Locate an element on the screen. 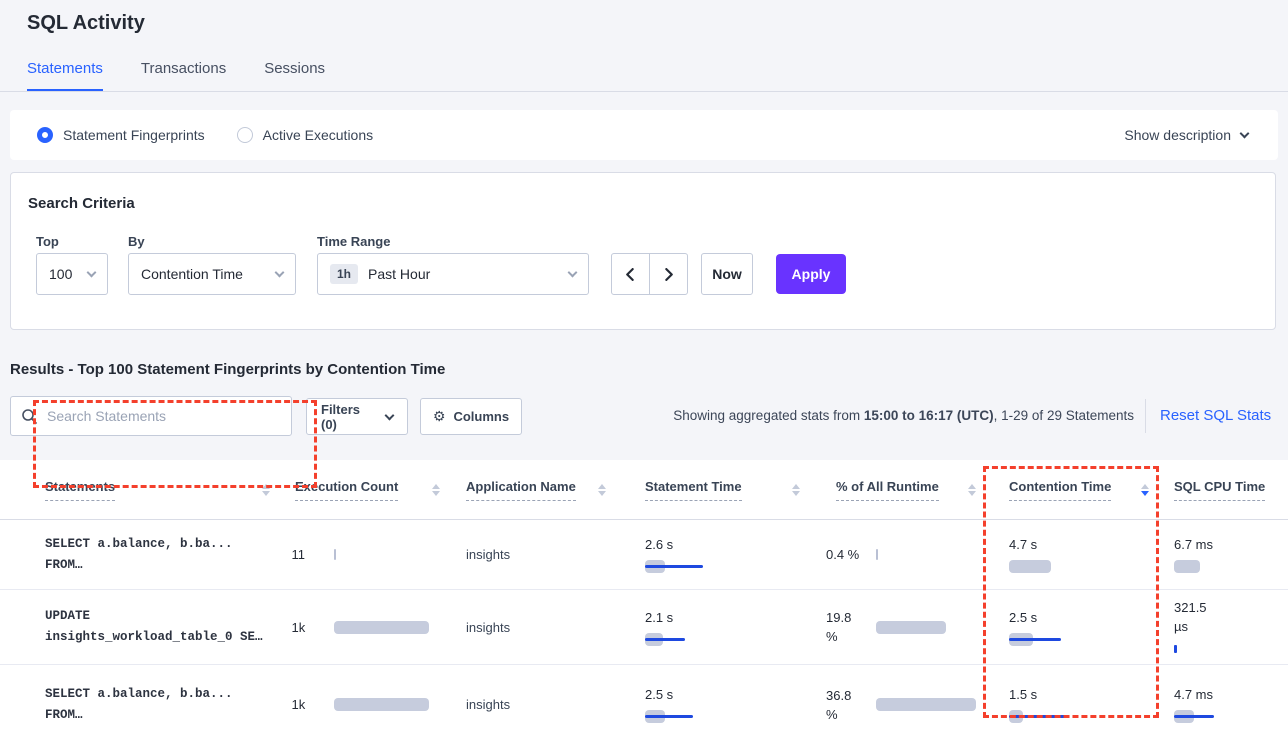 Image resolution: width=1288 pixels, height=735 pixels. by-label: By is located at coordinates (136, 241).